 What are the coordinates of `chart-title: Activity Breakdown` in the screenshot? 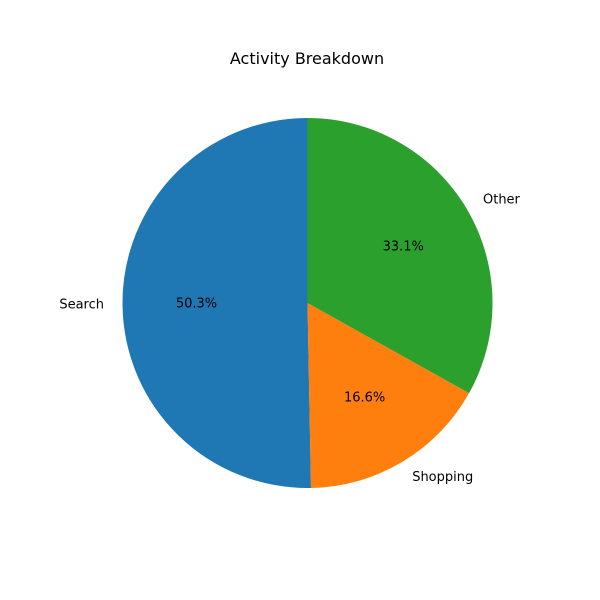 It's located at (307, 58).